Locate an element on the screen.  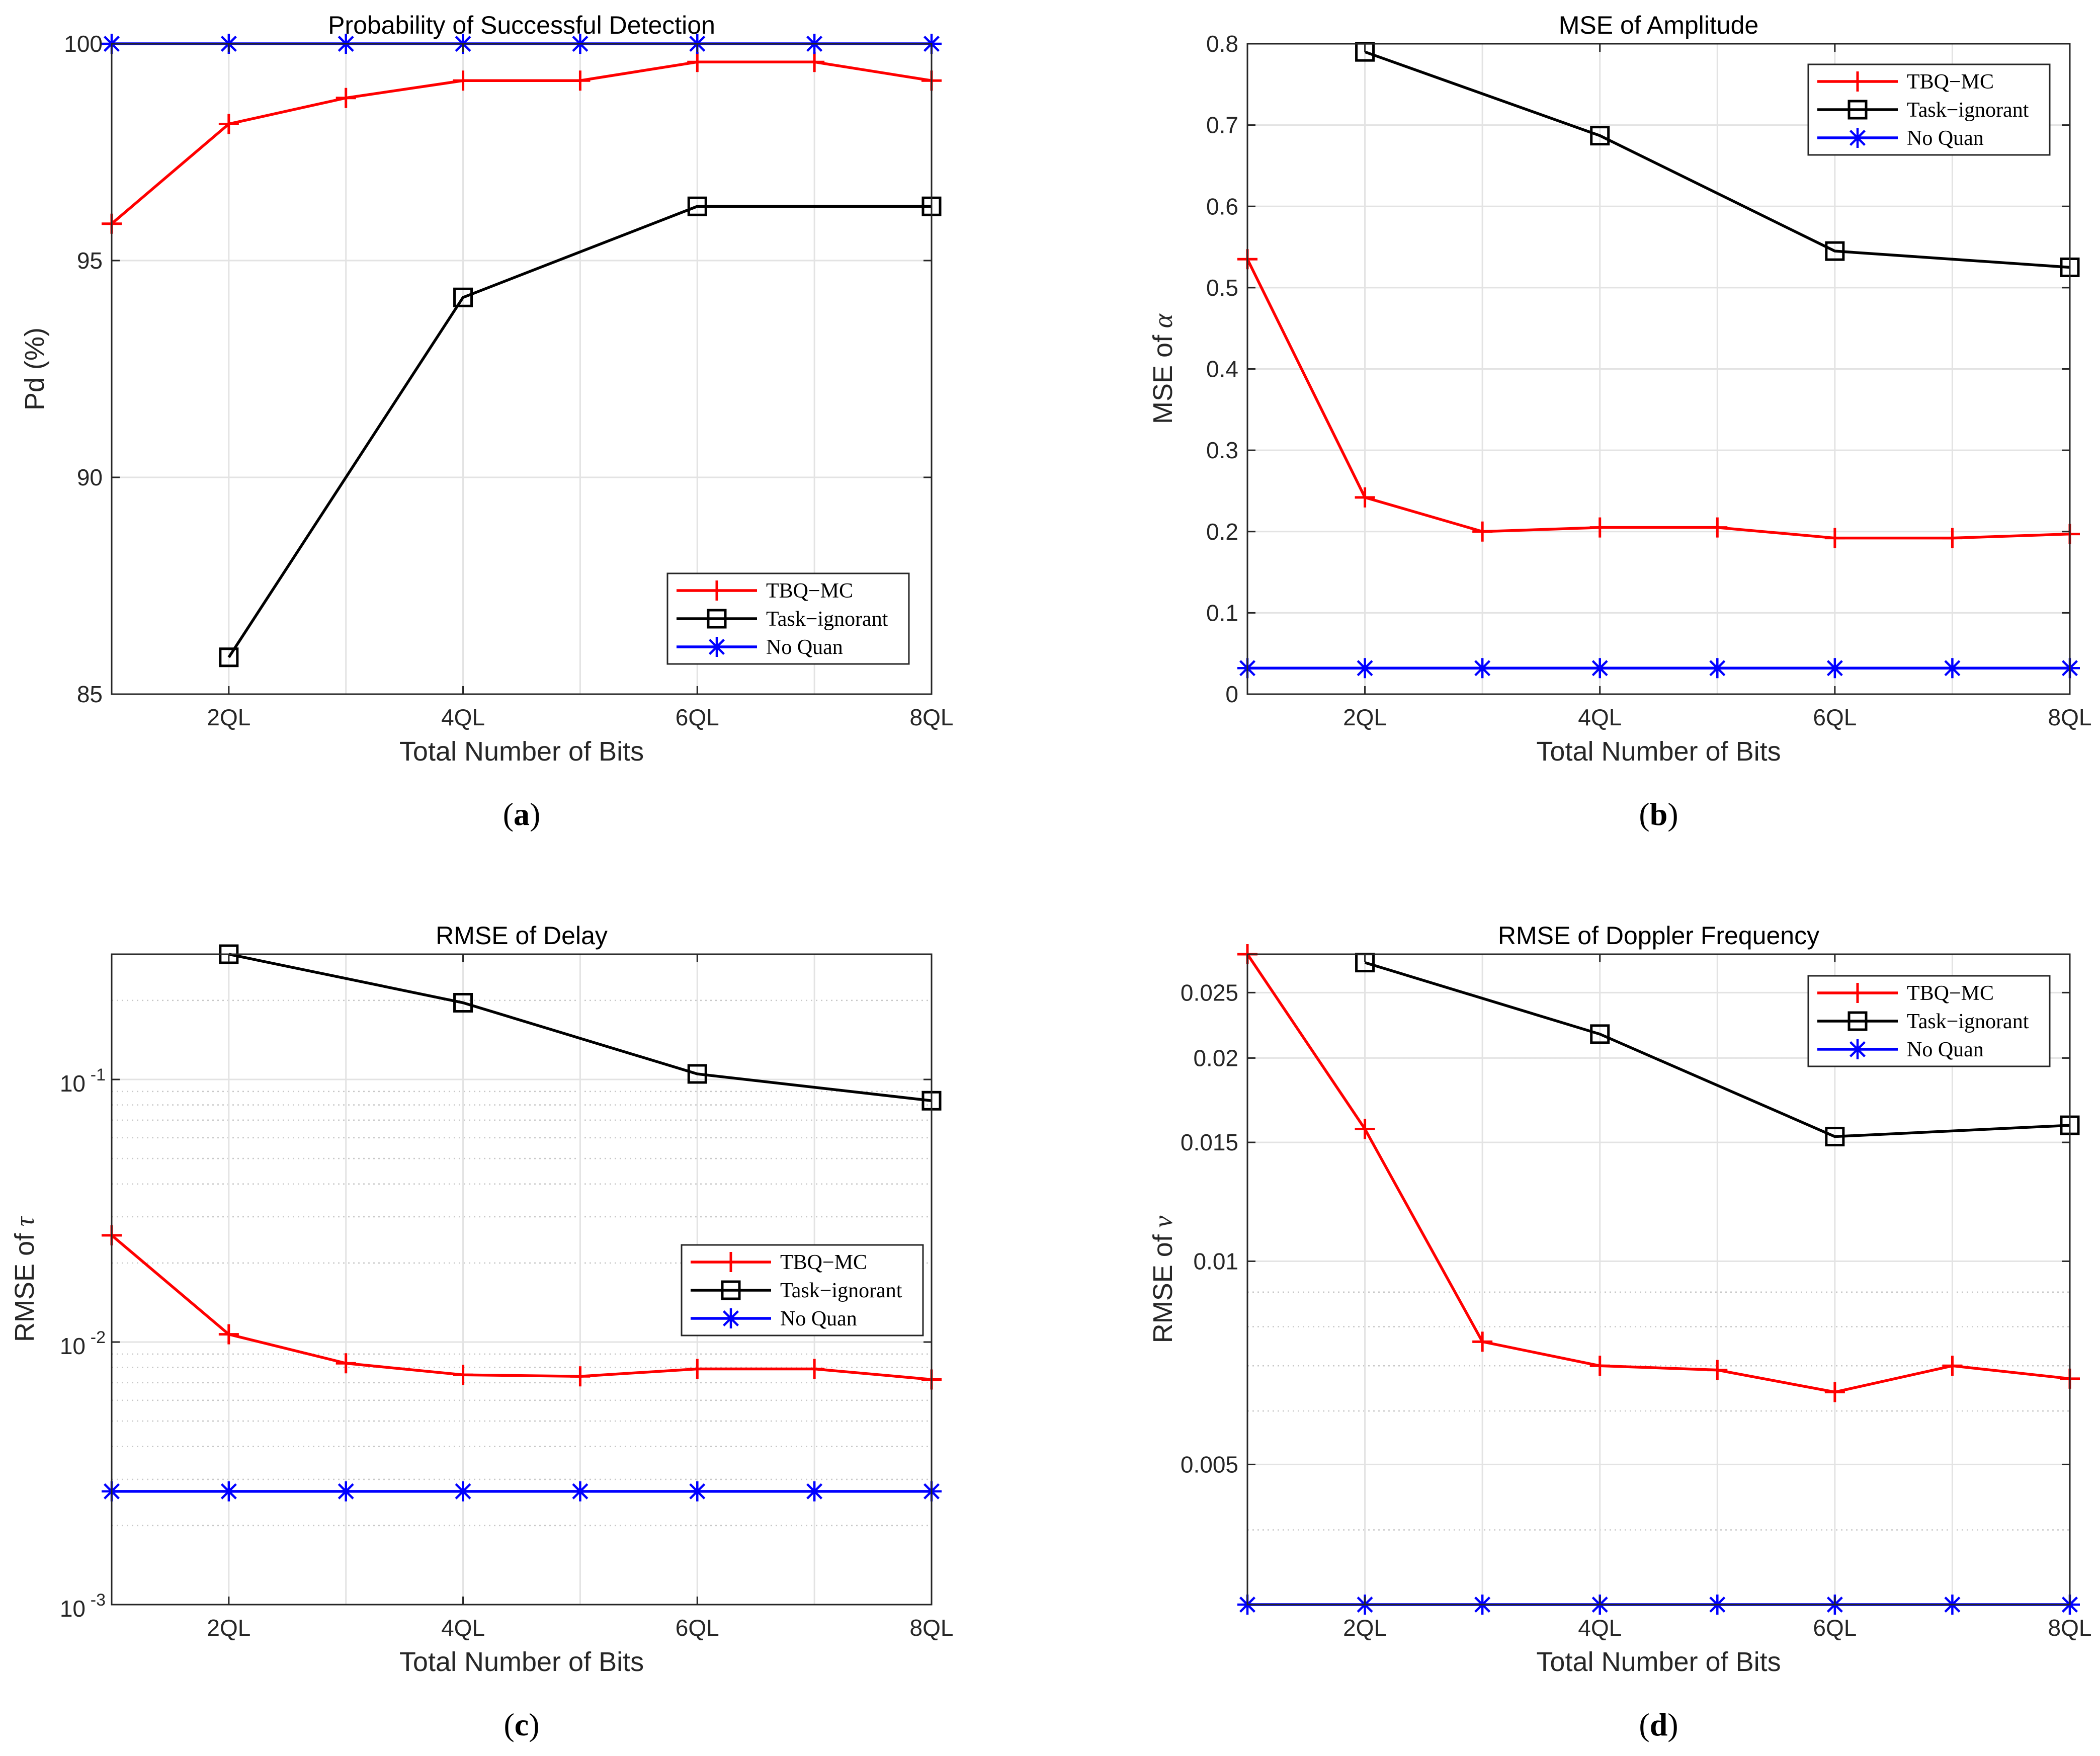
y-tick-label: 0.4 is located at coordinates (1222, 369).